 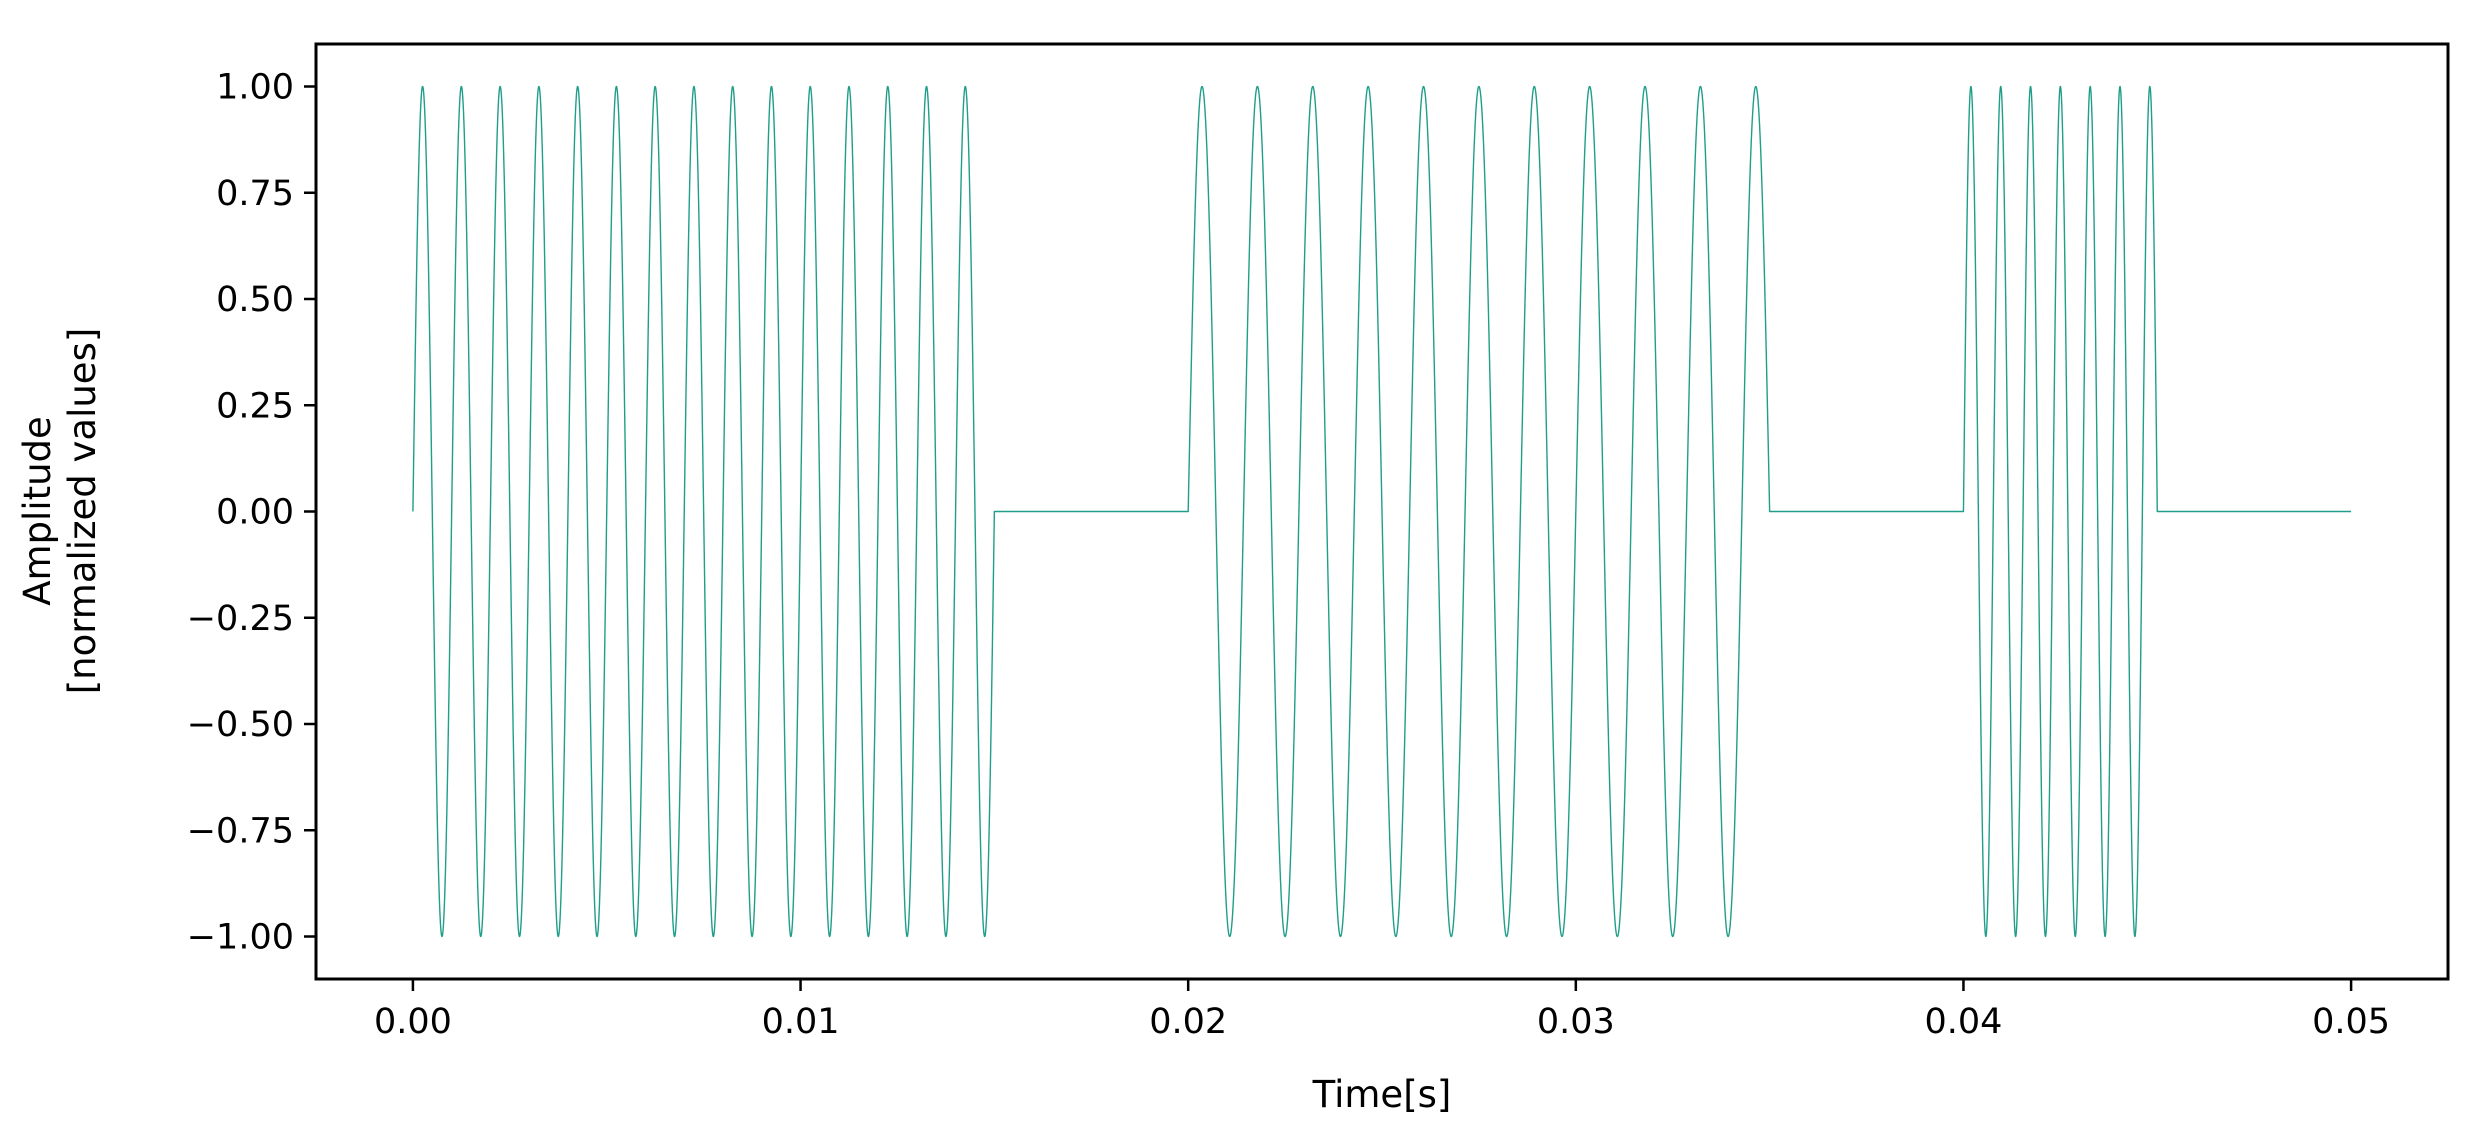 I want to click on x-tick-label: 0.02, so click(x=1188, y=1022).